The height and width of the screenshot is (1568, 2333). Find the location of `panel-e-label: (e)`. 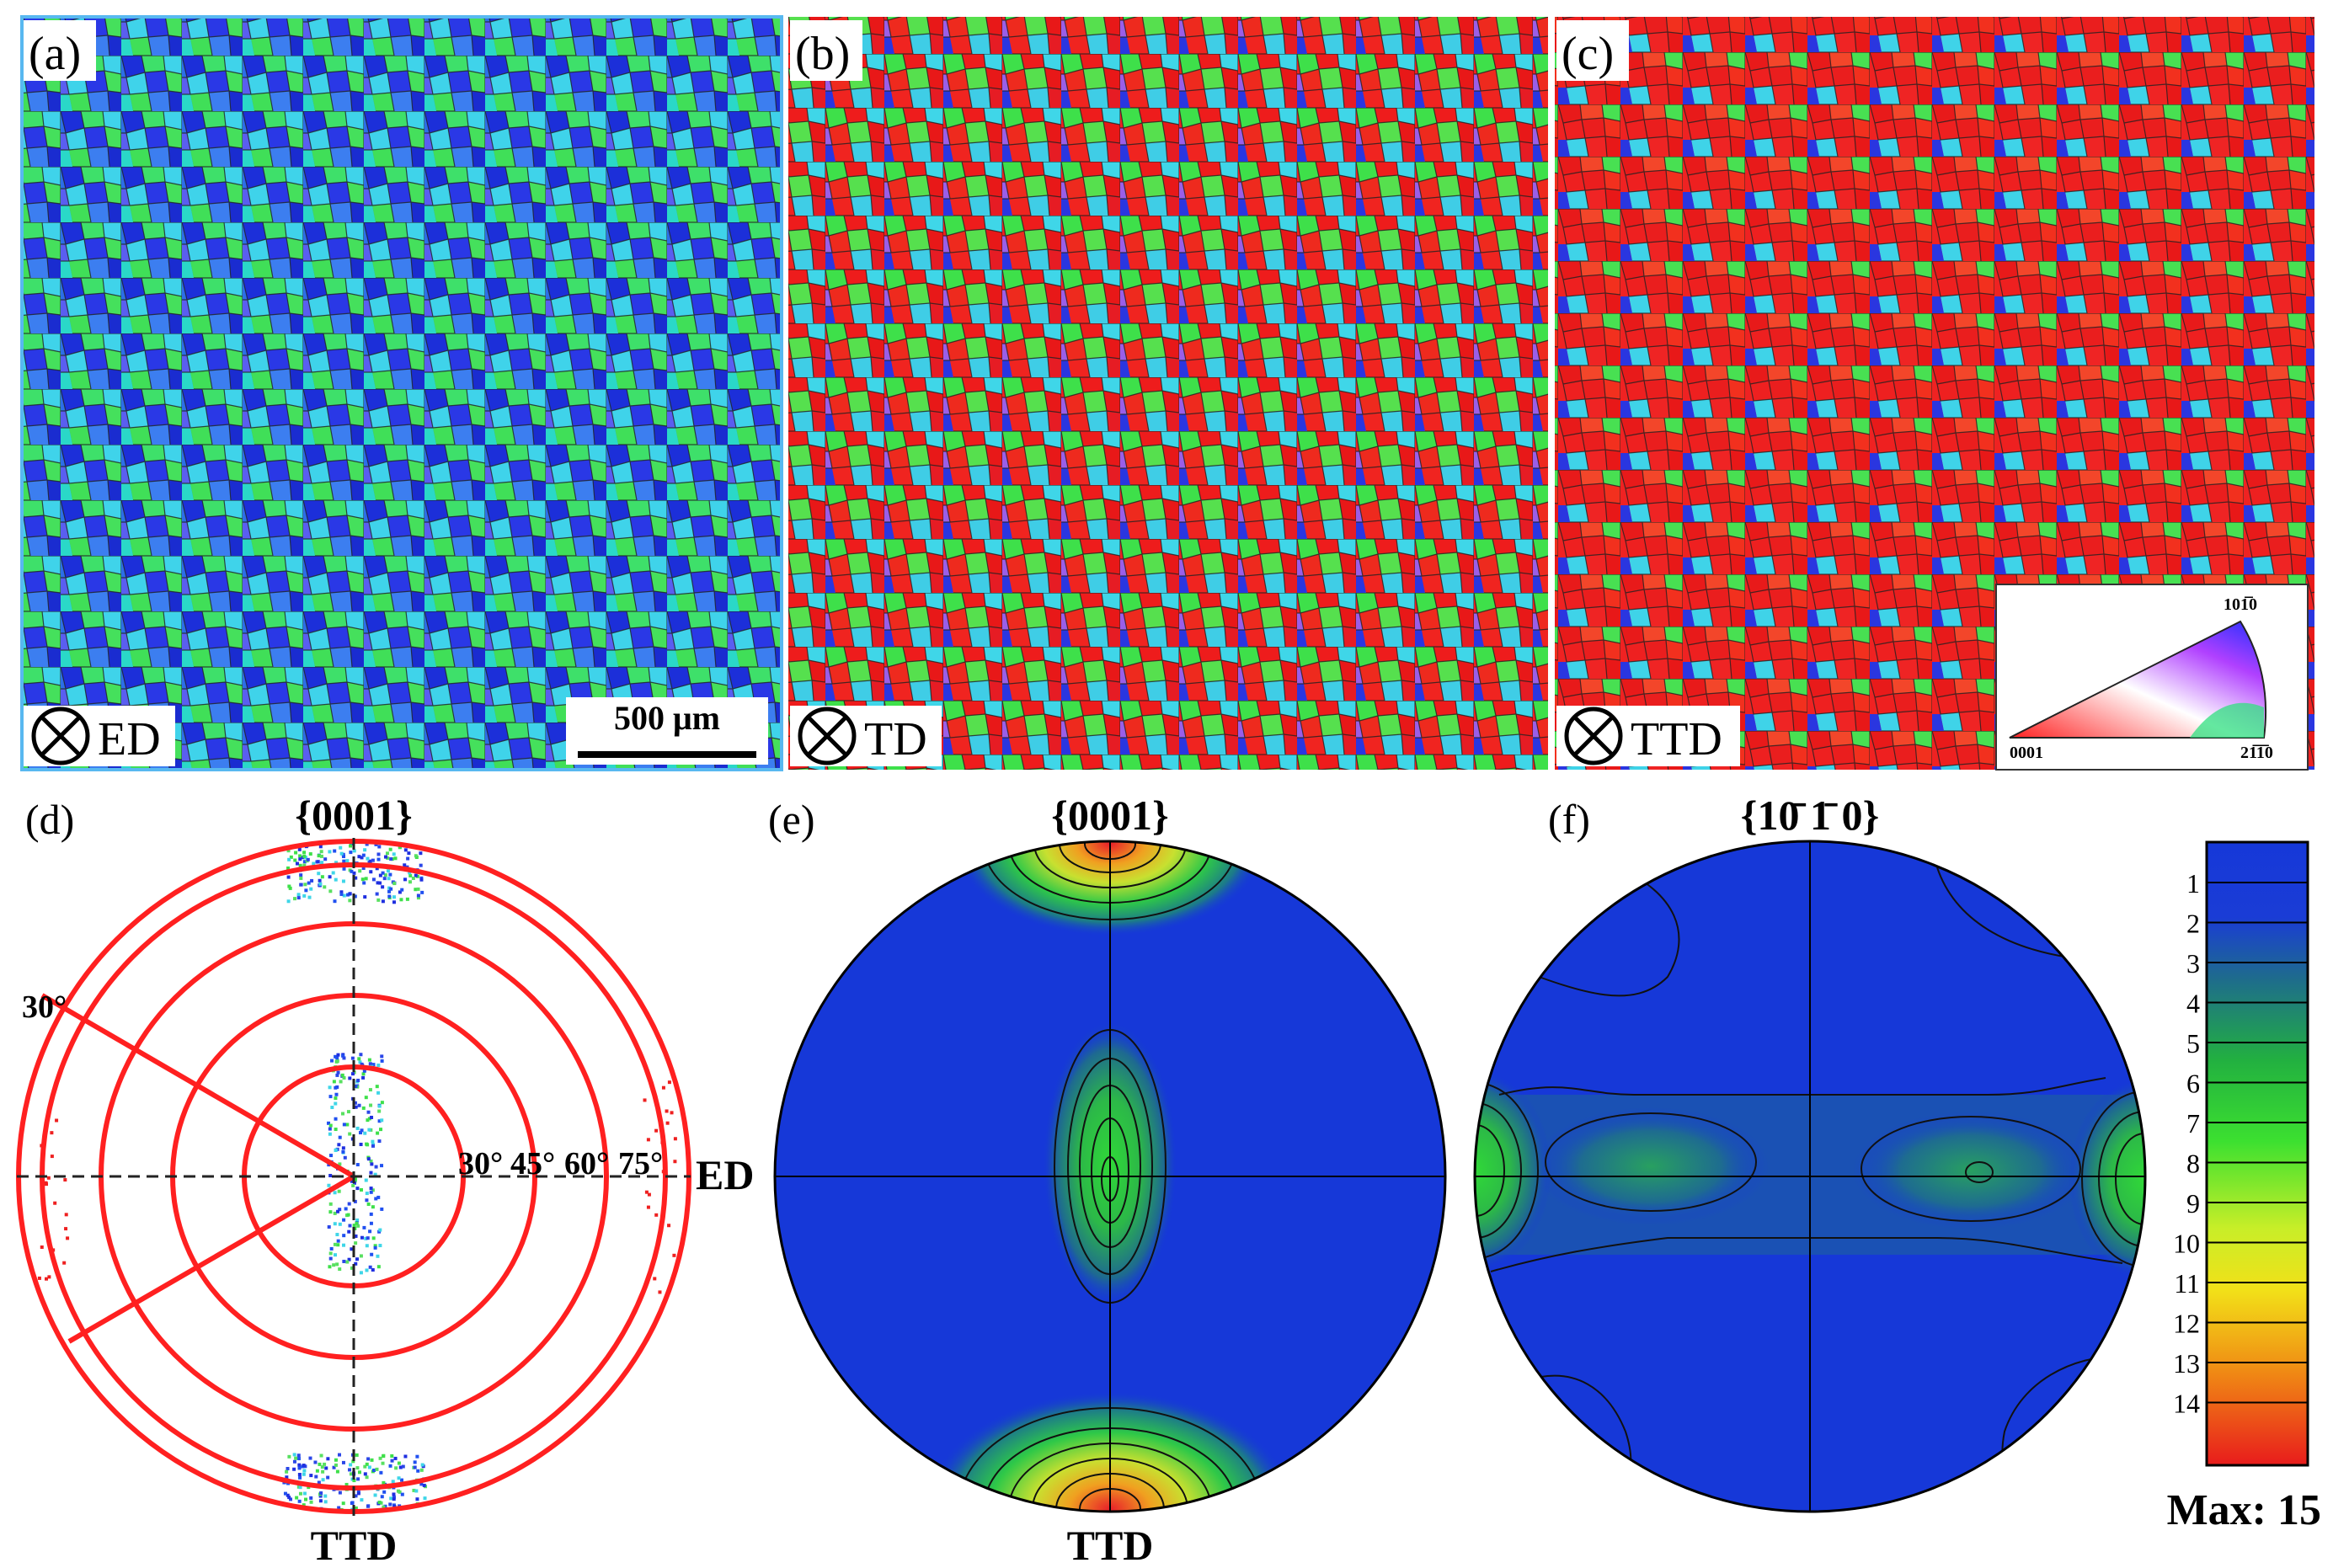

panel-e-label: (e) is located at coordinates (791, 819).